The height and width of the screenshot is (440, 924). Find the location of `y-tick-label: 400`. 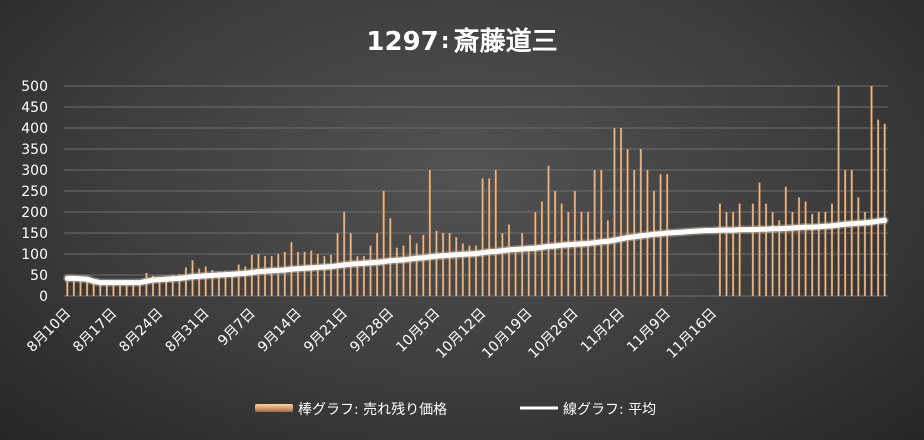

y-tick-label: 400 is located at coordinates (34, 129).